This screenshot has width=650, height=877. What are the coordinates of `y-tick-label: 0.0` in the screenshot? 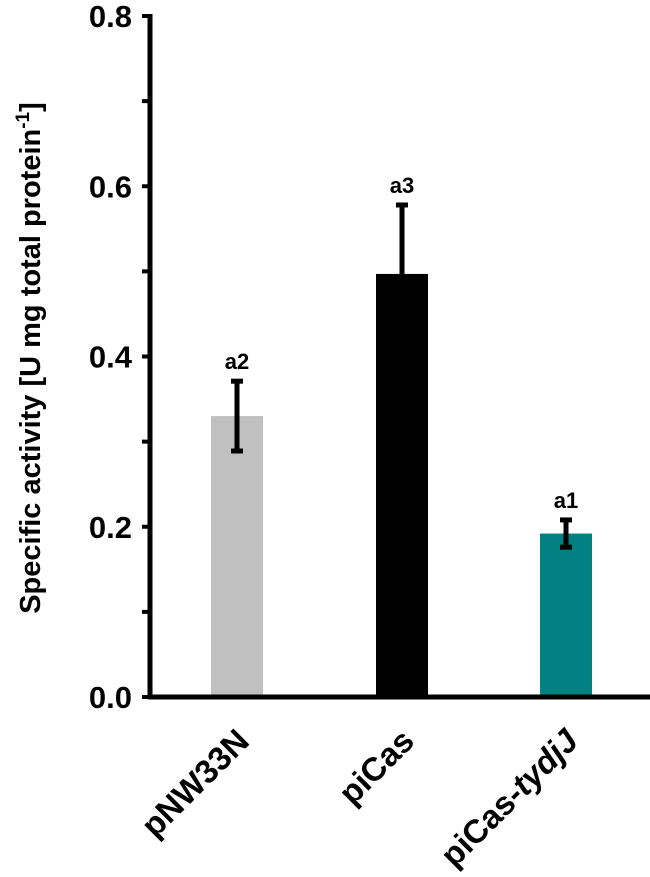 It's located at (110, 697).